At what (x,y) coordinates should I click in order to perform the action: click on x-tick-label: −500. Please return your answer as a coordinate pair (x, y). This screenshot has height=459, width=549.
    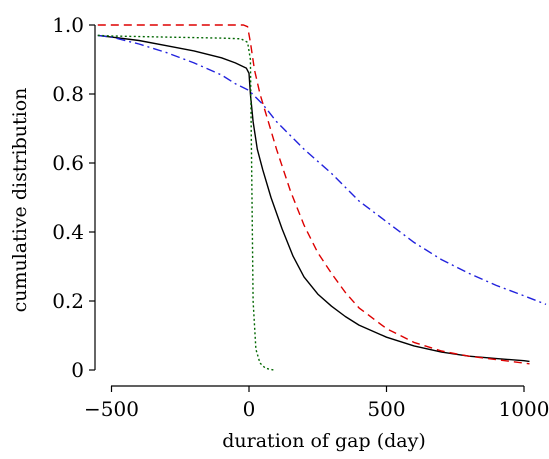
    Looking at the image, I should click on (111, 409).